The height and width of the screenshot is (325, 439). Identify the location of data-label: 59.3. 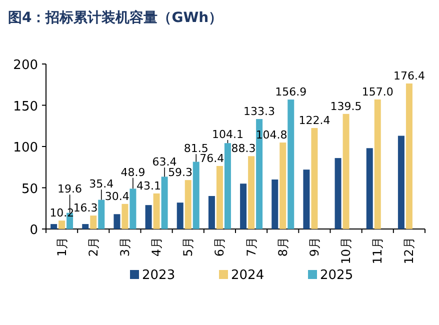
(180, 173).